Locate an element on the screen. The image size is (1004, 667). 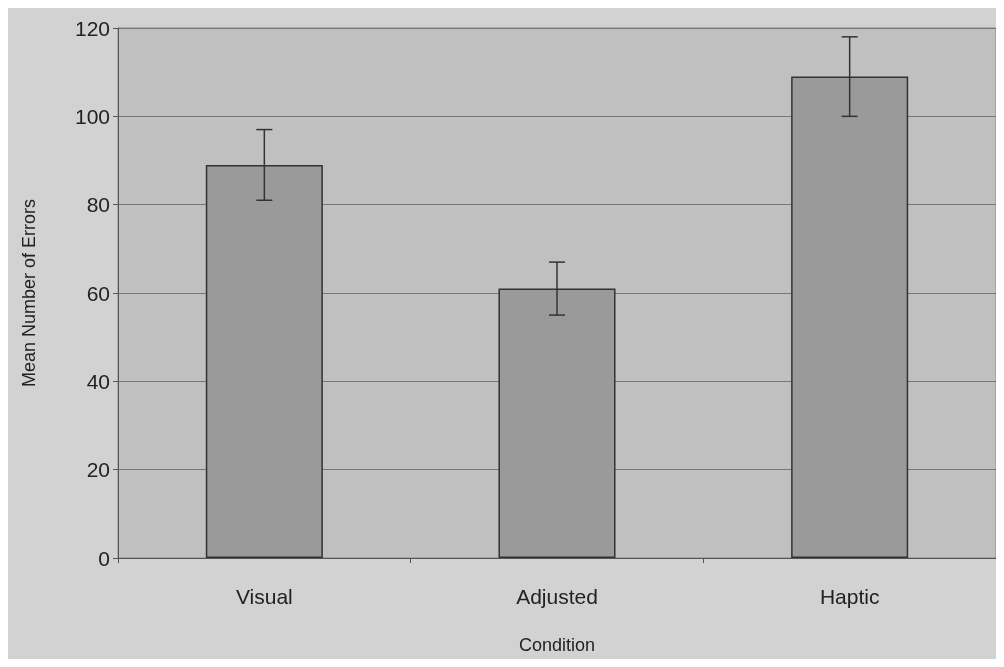
y-tick-label: 20 is located at coordinates (98, 470).